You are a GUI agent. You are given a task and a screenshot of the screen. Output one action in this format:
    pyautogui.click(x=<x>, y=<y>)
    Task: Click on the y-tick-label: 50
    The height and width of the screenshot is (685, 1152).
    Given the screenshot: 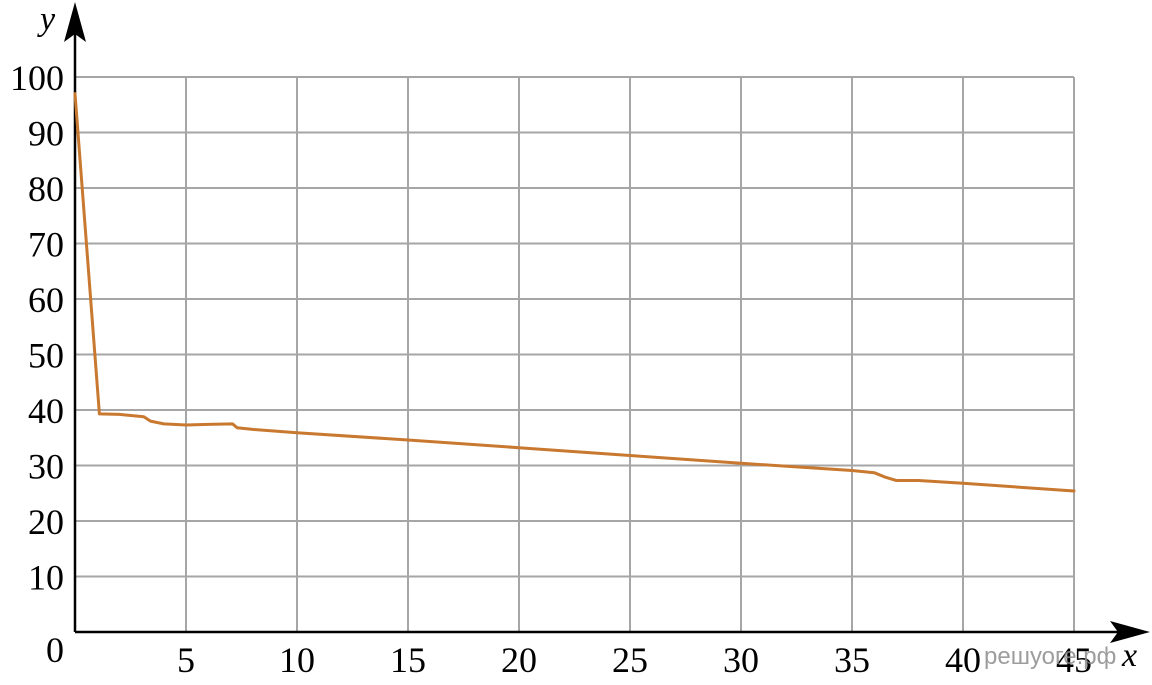 What is the action you would take?
    pyautogui.click(x=46, y=356)
    